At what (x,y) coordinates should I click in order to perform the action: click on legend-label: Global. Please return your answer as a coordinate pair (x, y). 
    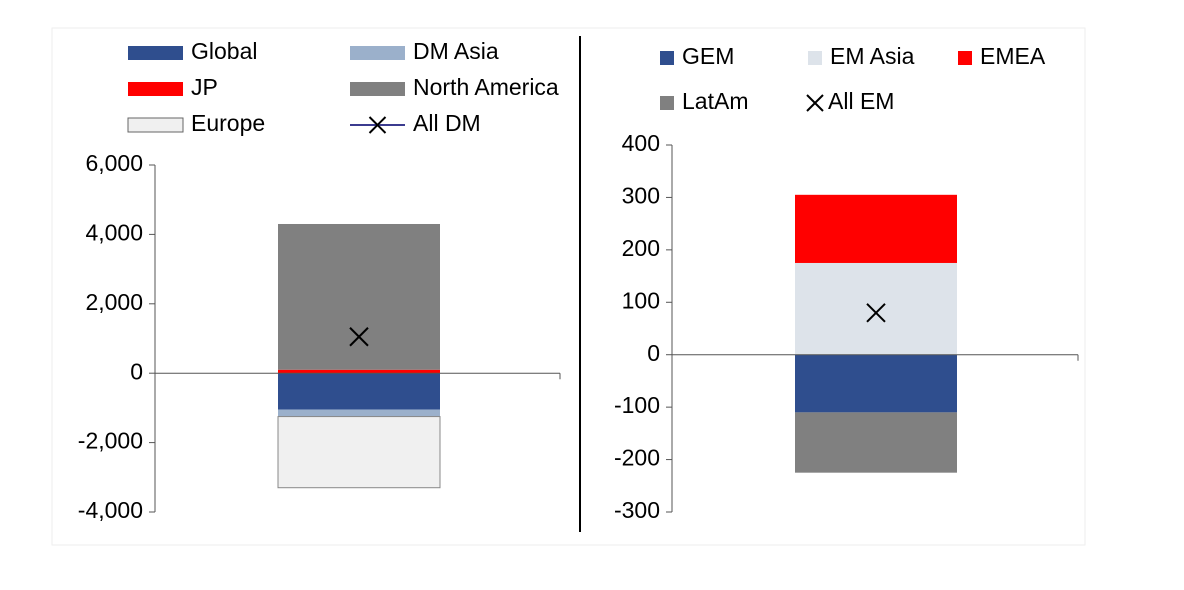
    Looking at the image, I should click on (224, 51).